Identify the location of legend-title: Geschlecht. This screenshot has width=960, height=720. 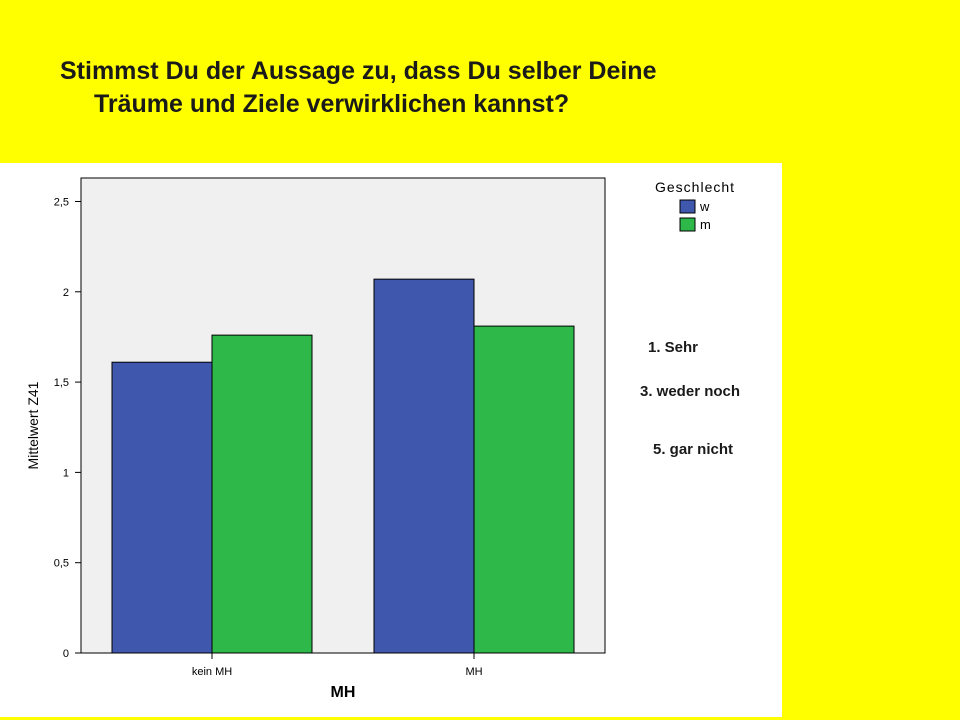
(695, 187).